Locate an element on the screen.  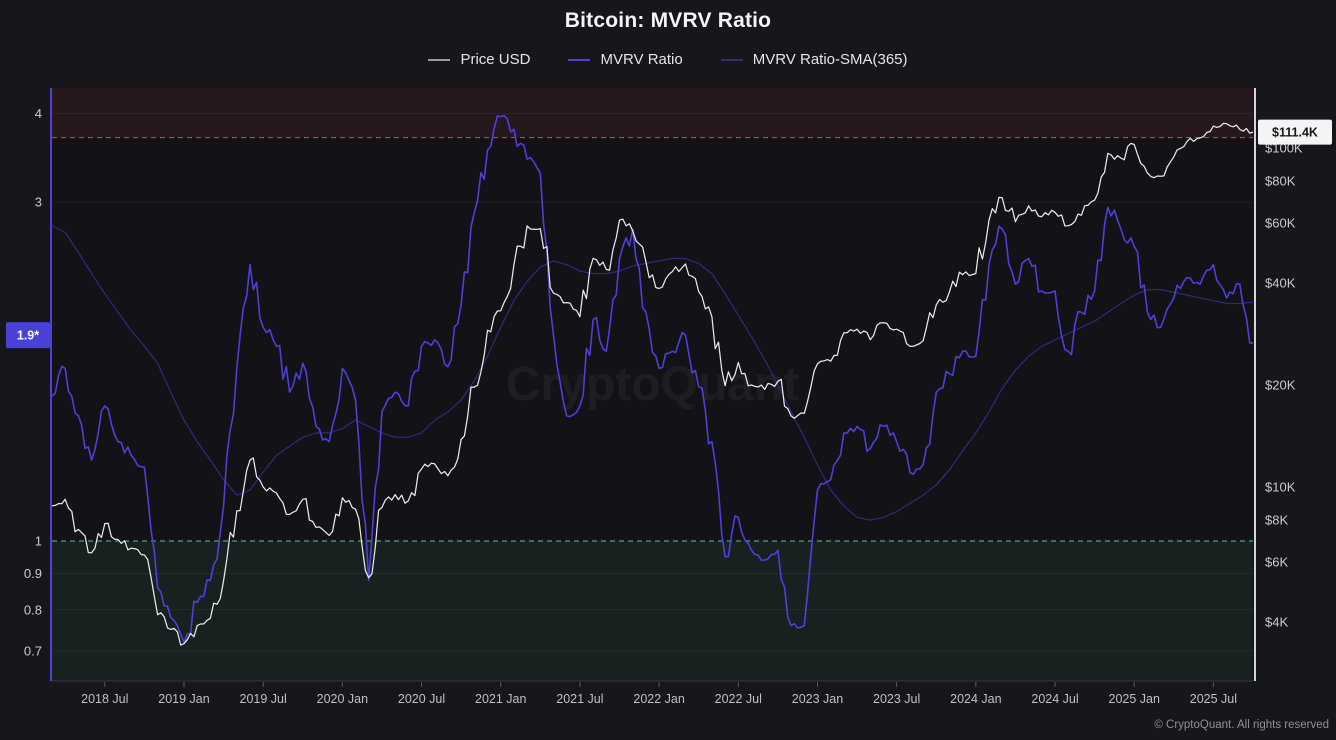
right-tick-label: $4K is located at coordinates (1276, 621).